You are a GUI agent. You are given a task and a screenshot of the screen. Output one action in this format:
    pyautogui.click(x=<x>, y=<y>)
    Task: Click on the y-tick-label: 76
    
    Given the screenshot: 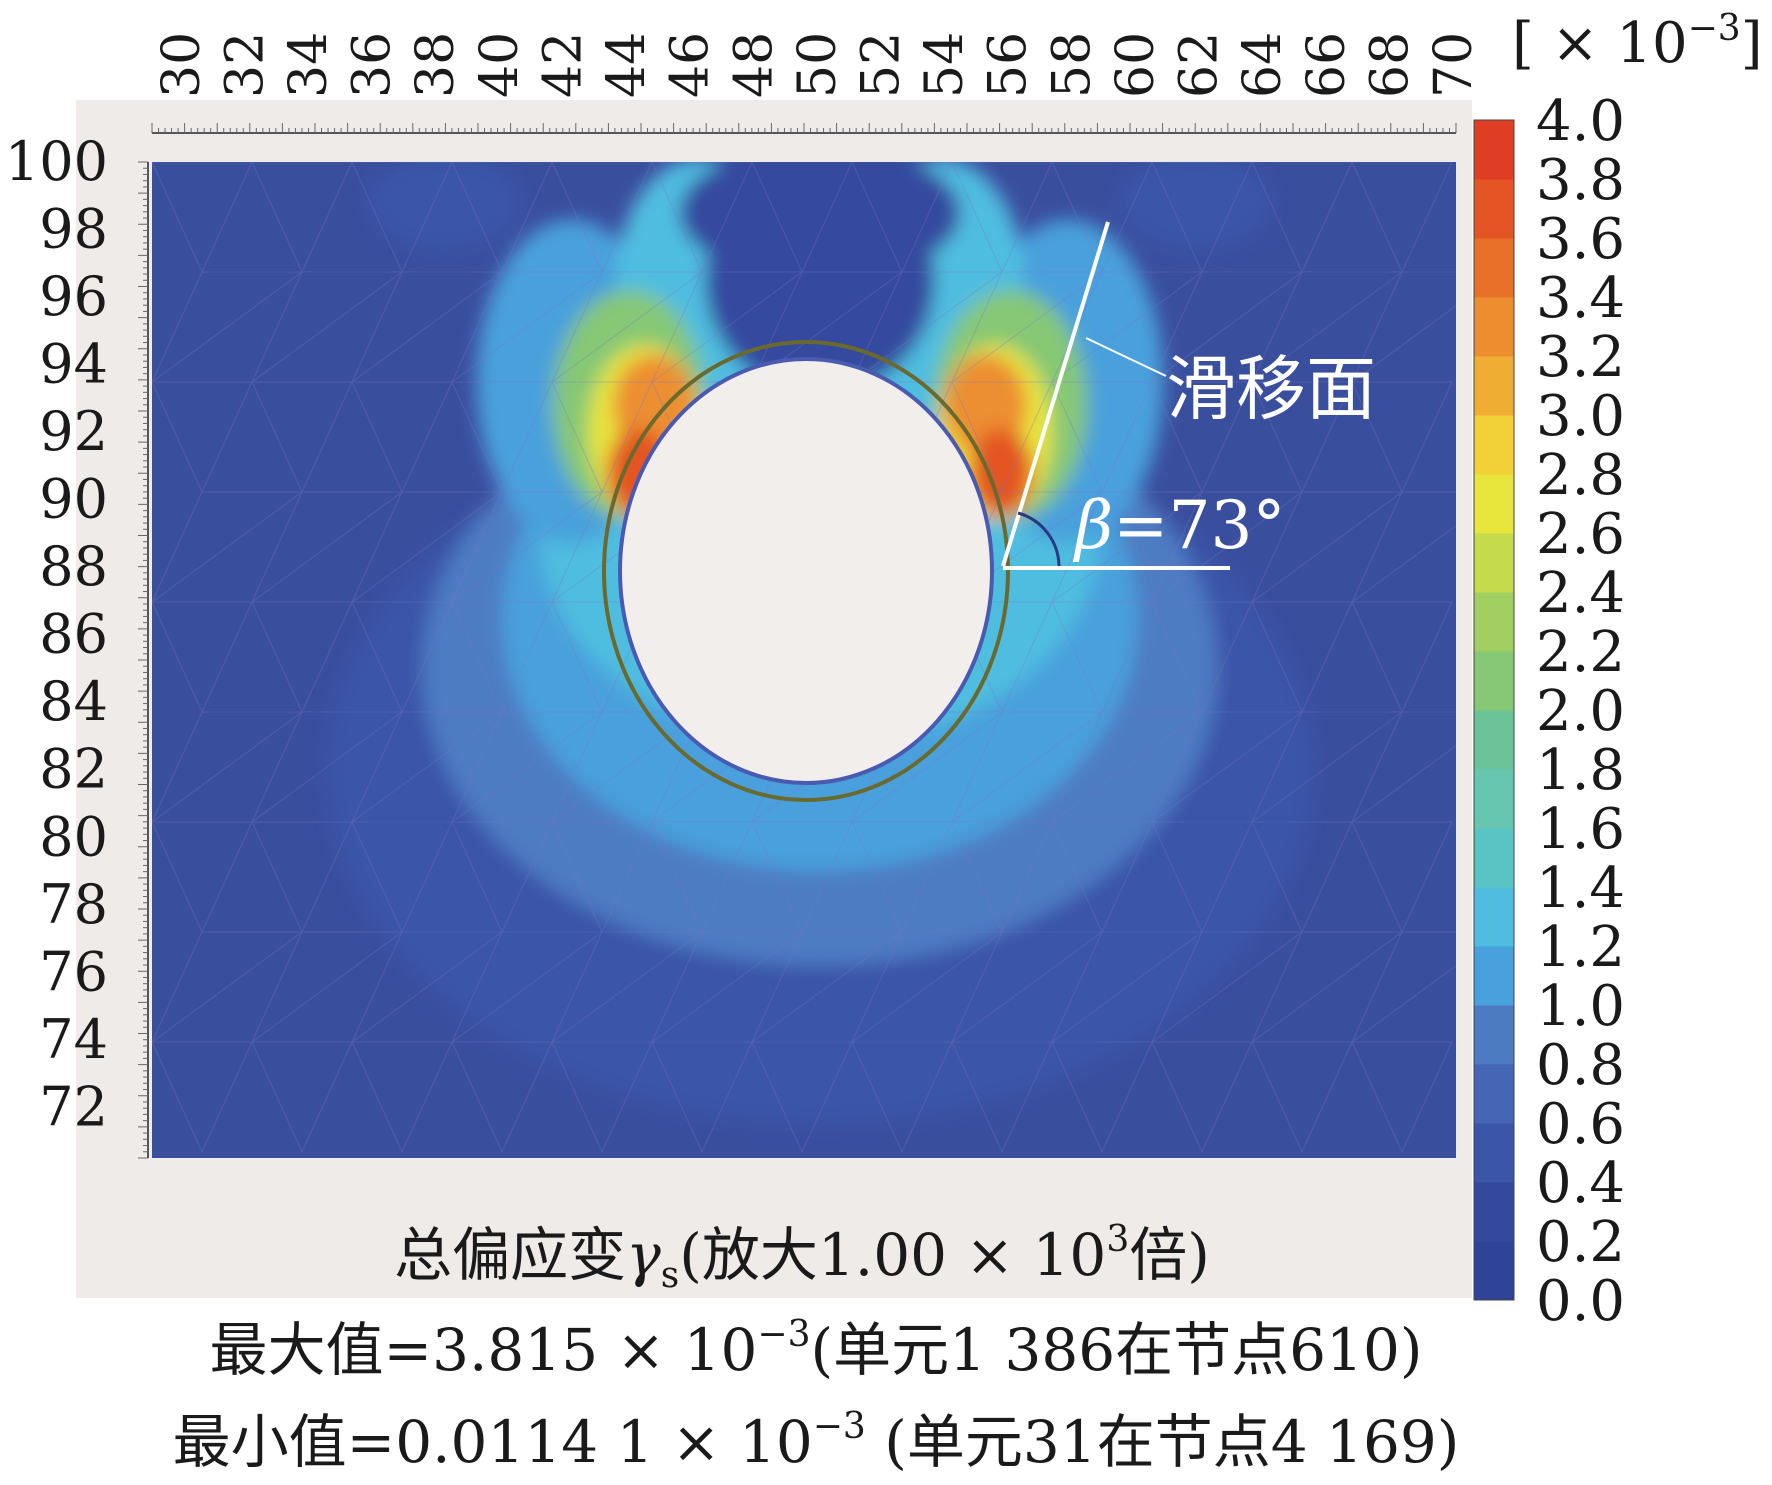 What is the action you would take?
    pyautogui.click(x=73, y=971)
    